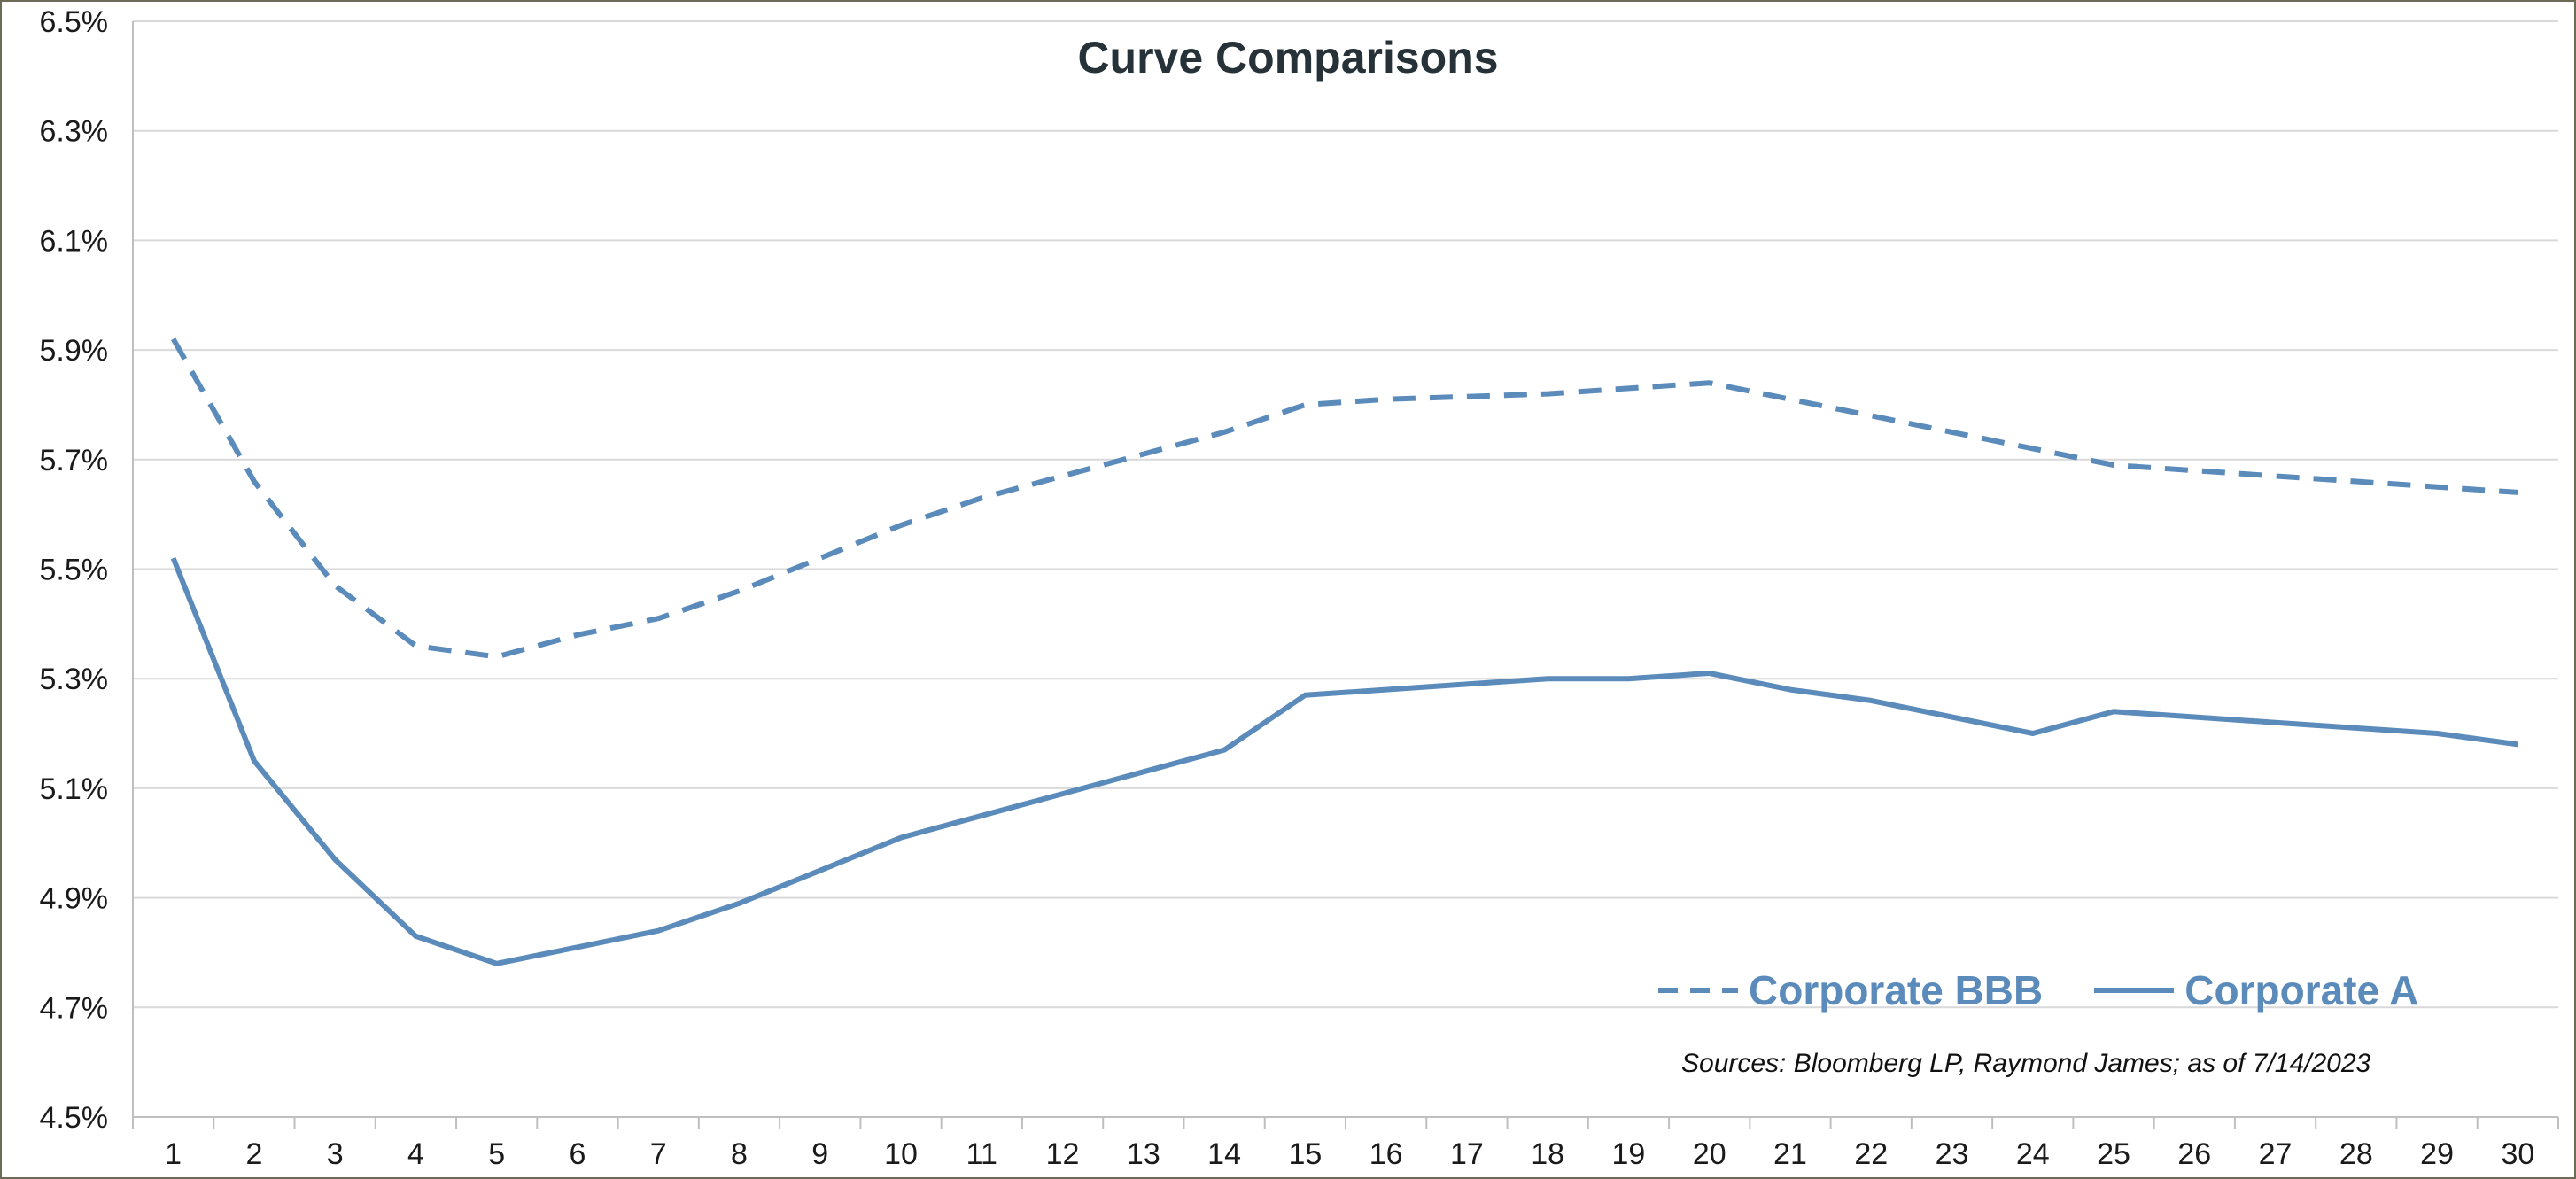 The image size is (2576, 1179). What do you see at coordinates (901, 1154) in the screenshot?
I see `x-tick-label: 10` at bounding box center [901, 1154].